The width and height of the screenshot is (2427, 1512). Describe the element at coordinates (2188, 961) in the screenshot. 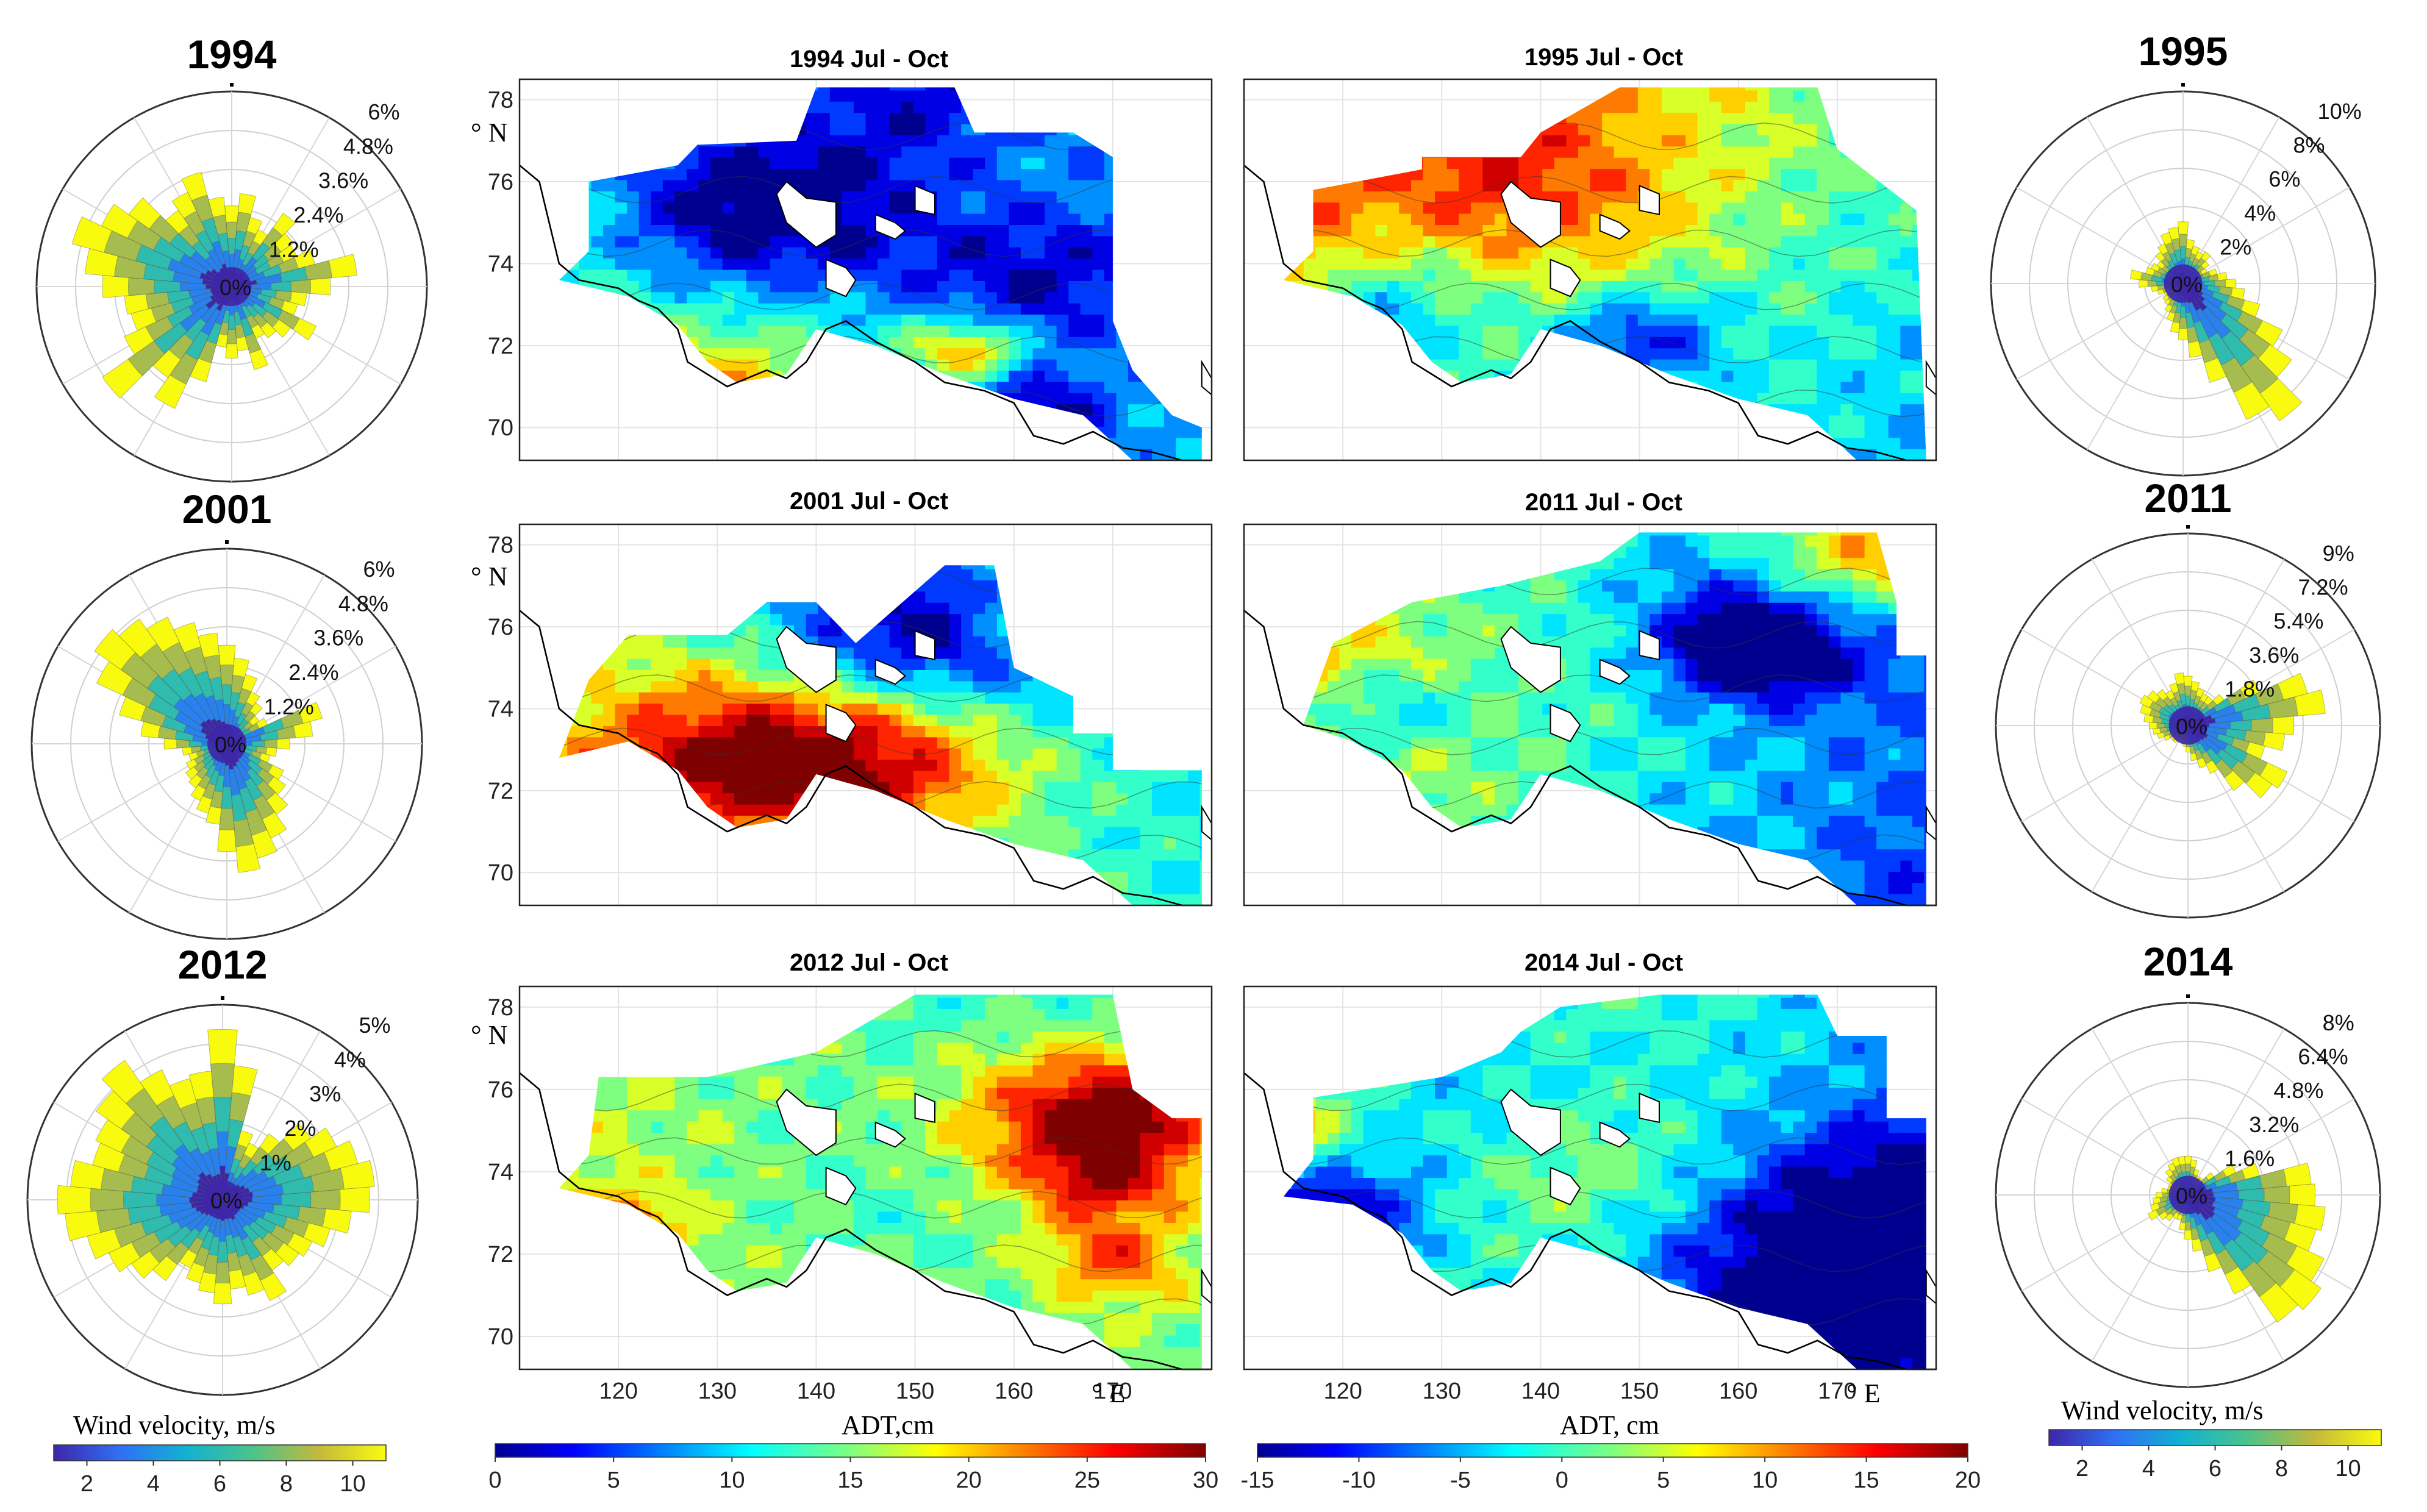

I see `rose-title-2014: 2014` at that location.